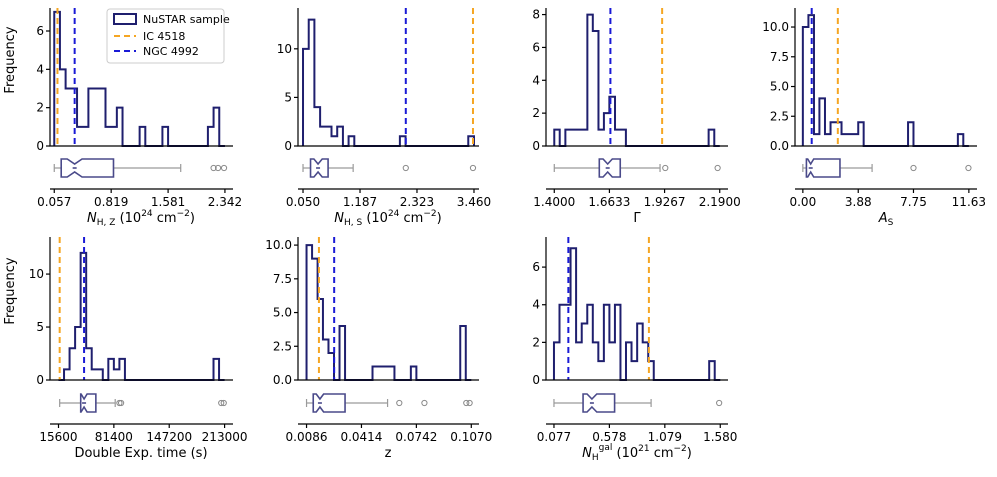  I want to click on x-tick-label: 0.0086, so click(307, 437).